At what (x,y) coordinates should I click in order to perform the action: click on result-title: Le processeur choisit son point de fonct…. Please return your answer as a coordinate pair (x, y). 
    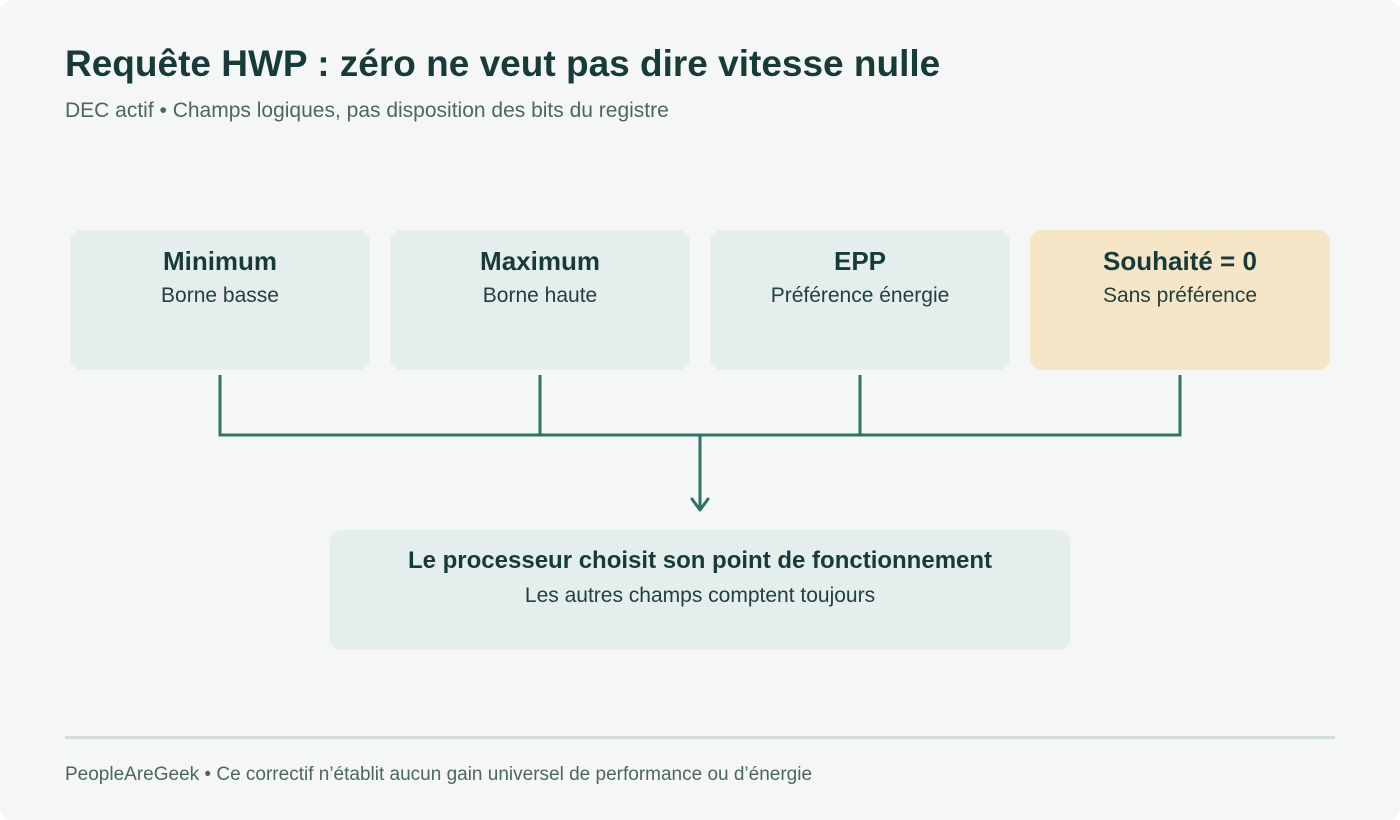
    Looking at the image, I should click on (700, 560).